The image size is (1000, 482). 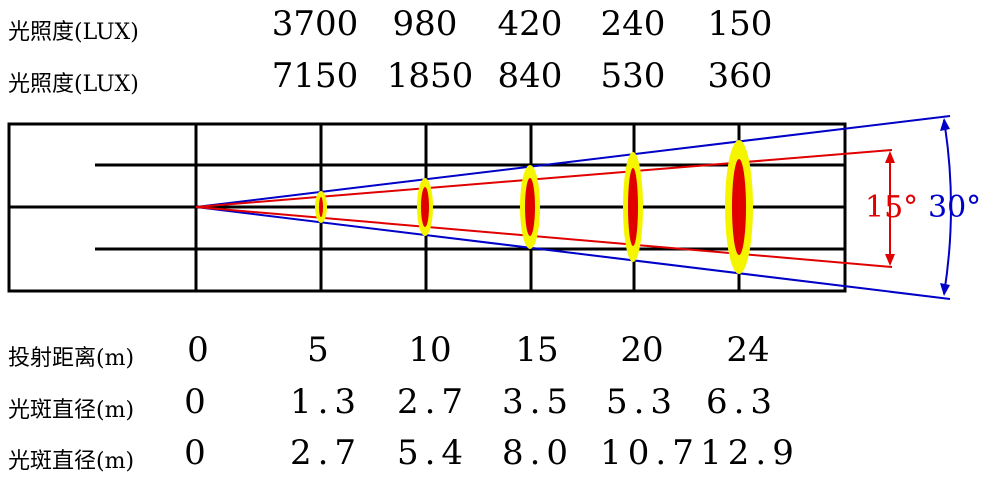 What do you see at coordinates (750, 453) in the screenshot?
I see `spot-value: 12.9` at bounding box center [750, 453].